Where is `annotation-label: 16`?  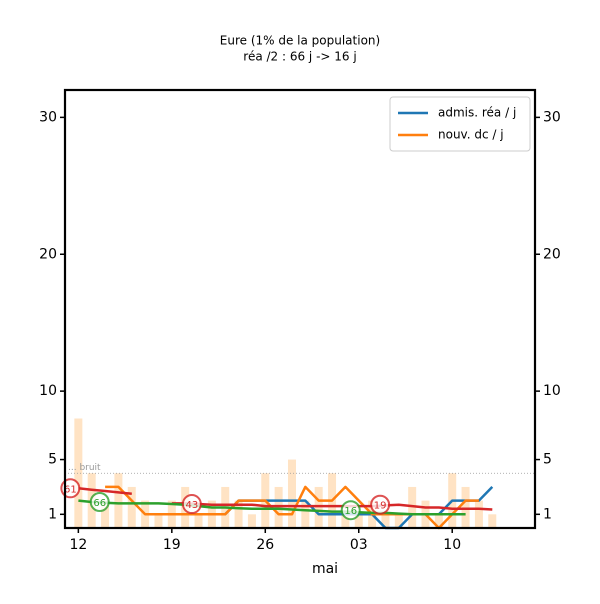
annotation-label: 16 is located at coordinates (350, 511).